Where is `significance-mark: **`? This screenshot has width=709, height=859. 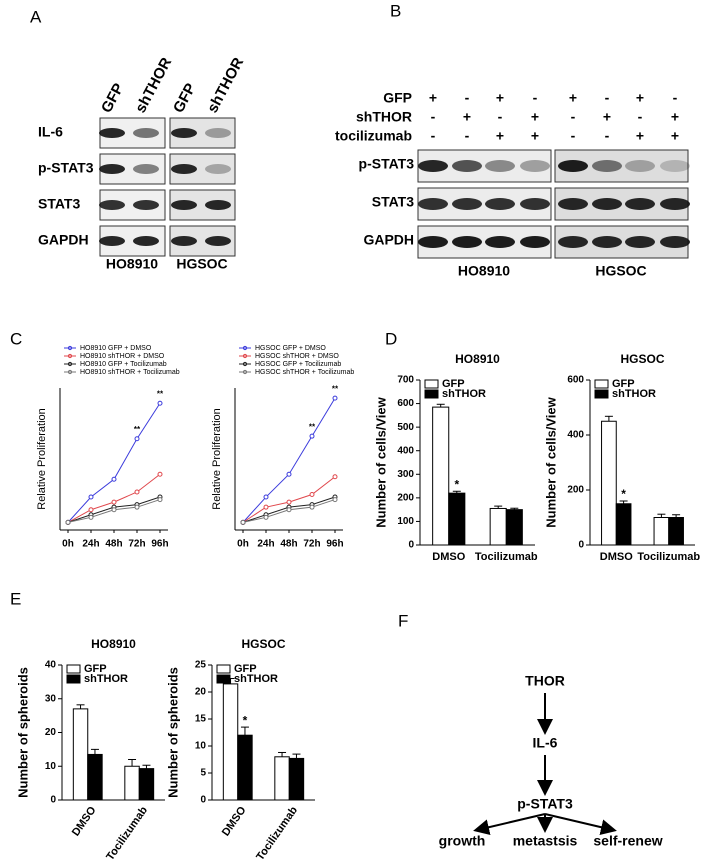 significance-mark: ** is located at coordinates (335, 388).